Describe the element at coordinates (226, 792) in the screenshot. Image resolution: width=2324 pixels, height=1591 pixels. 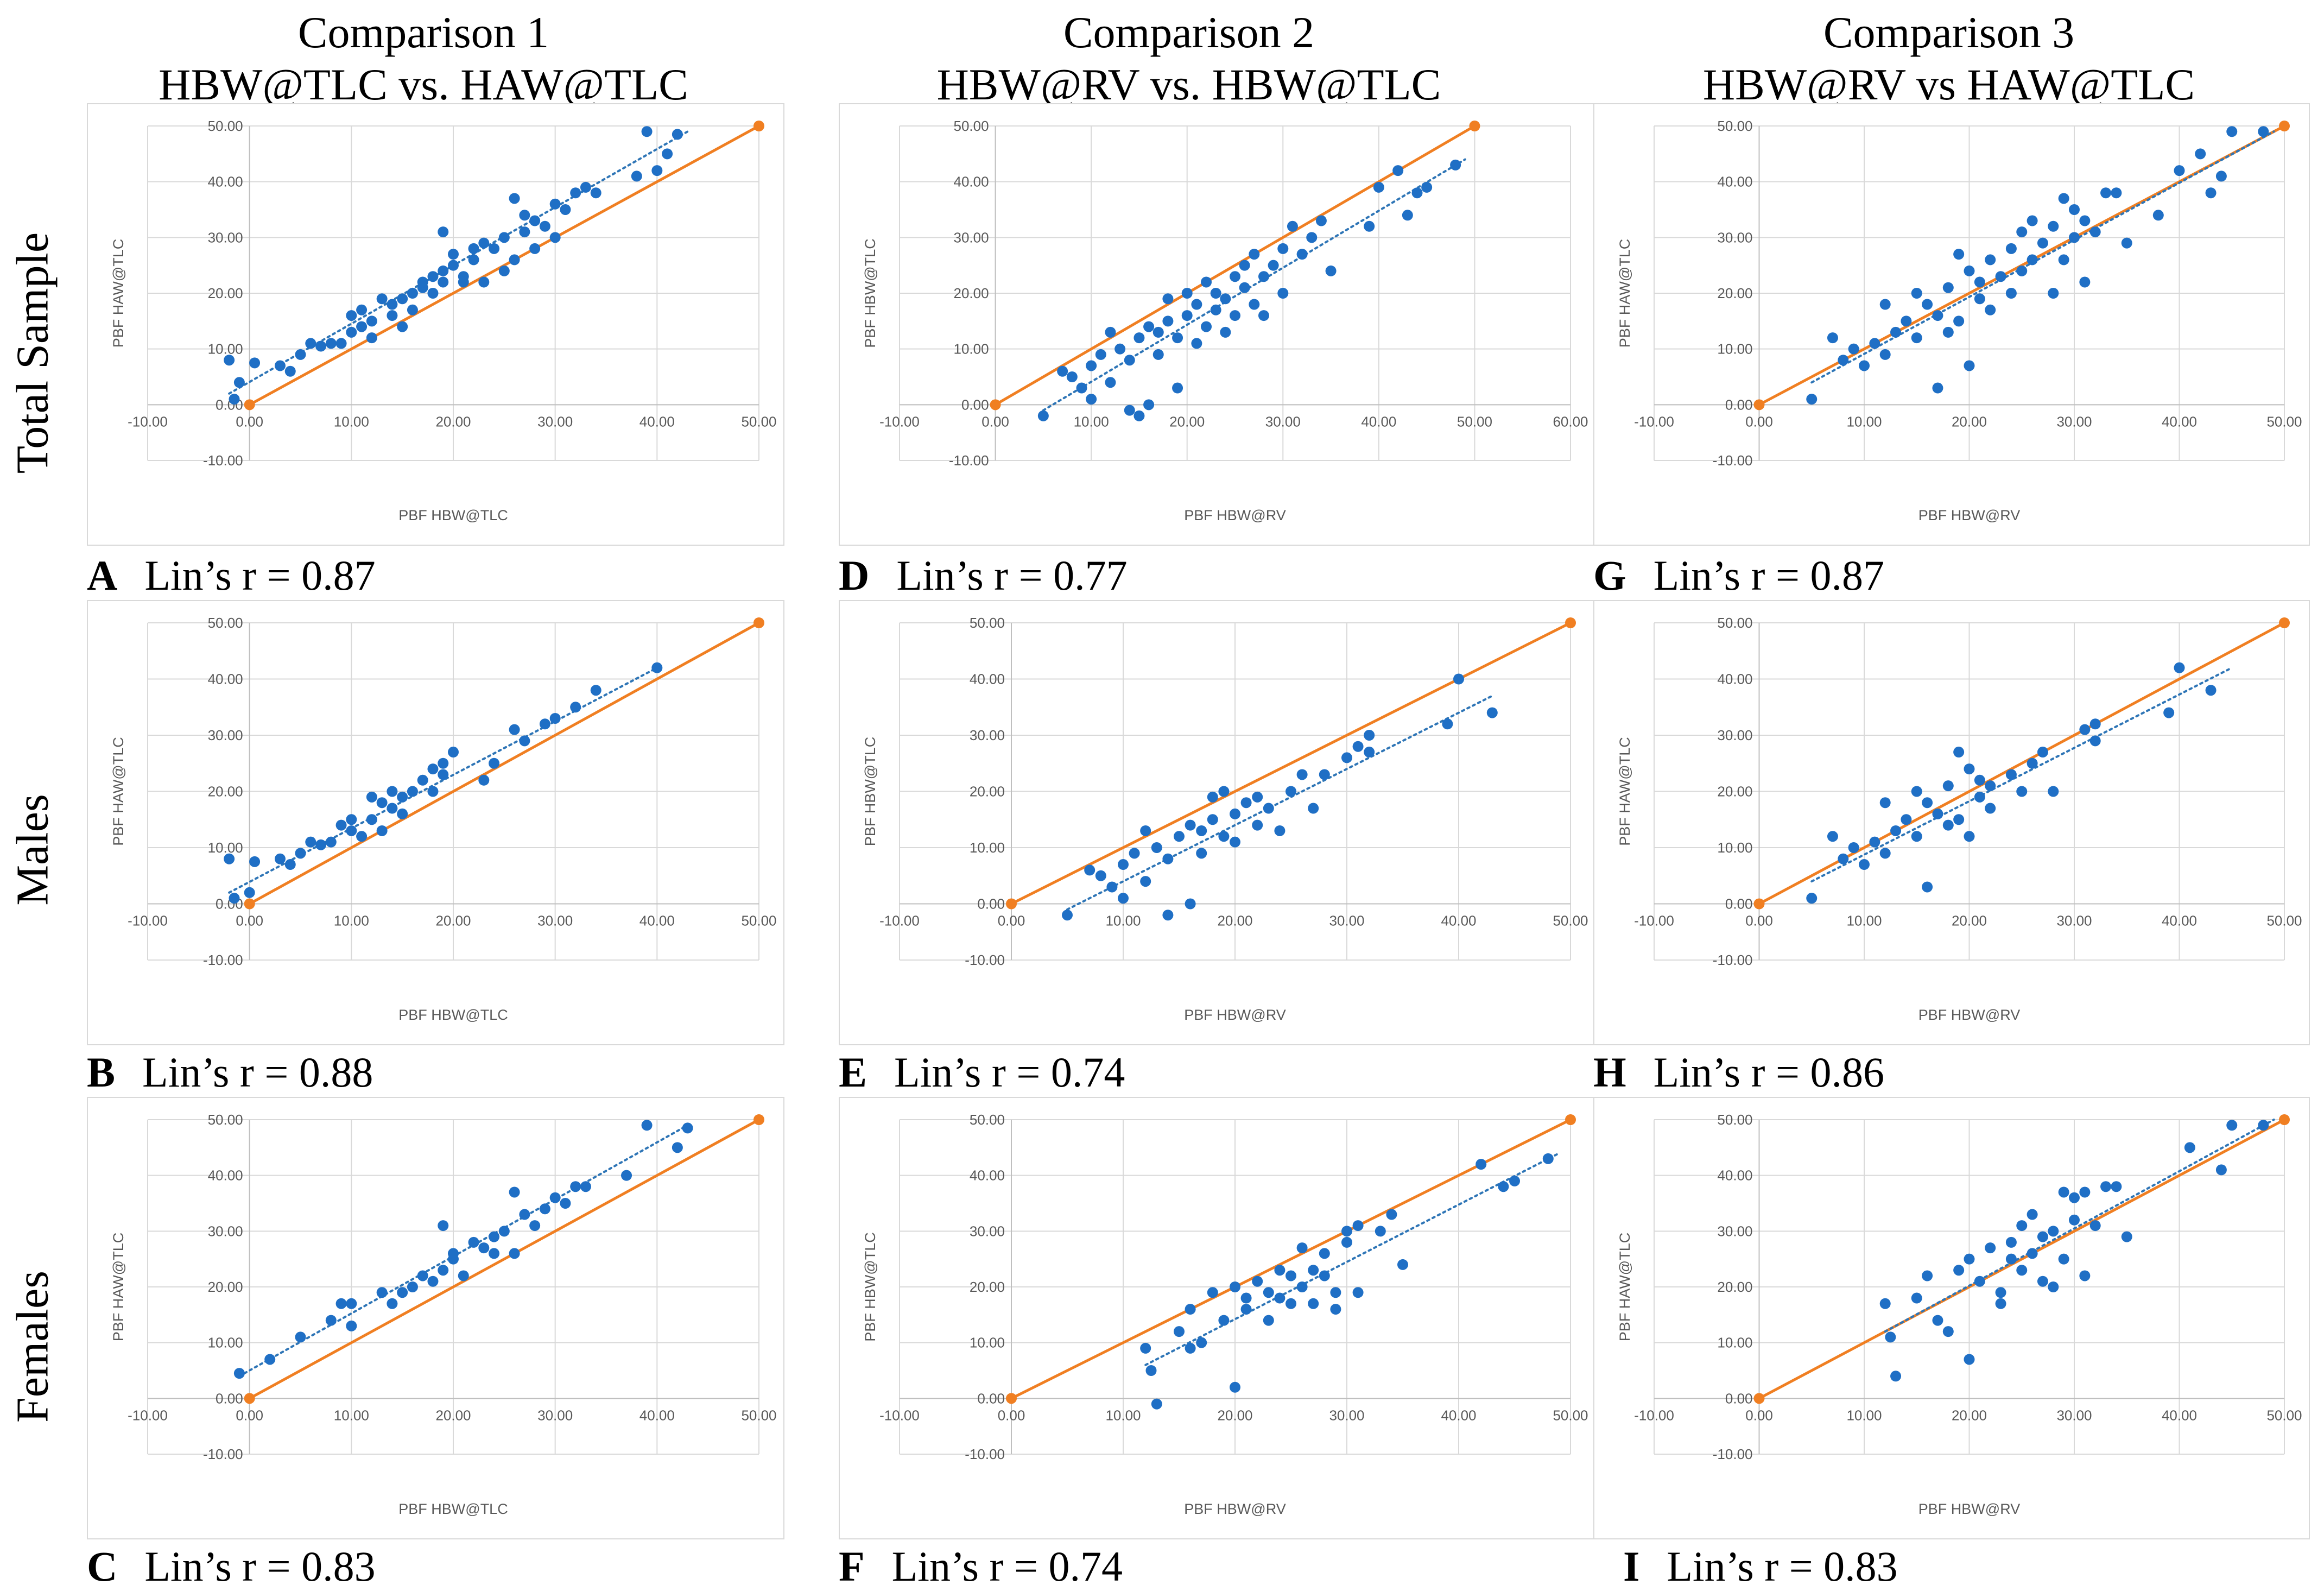
I see `y-tick-label: 20.00` at that location.